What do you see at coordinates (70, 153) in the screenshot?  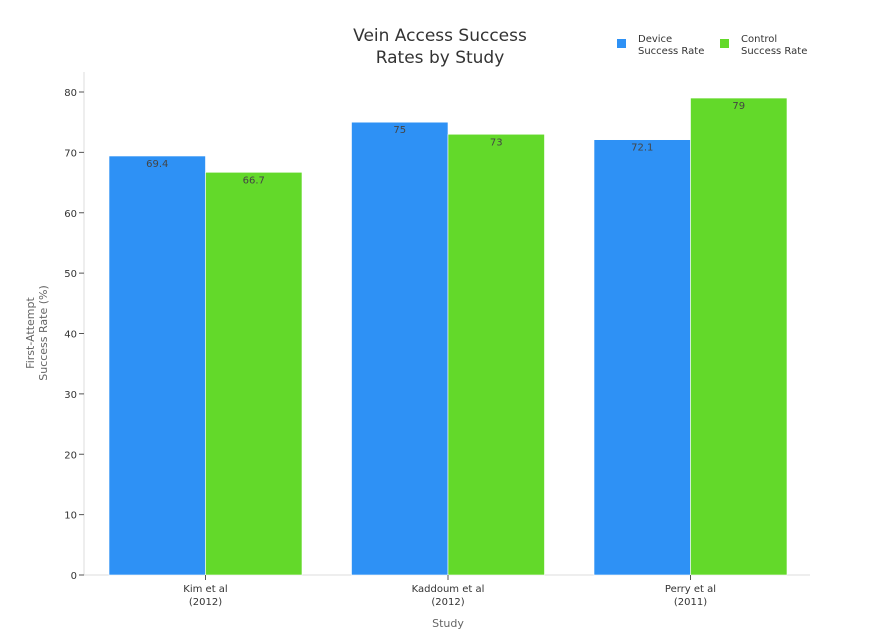 I see `y-tick-label: 70` at bounding box center [70, 153].